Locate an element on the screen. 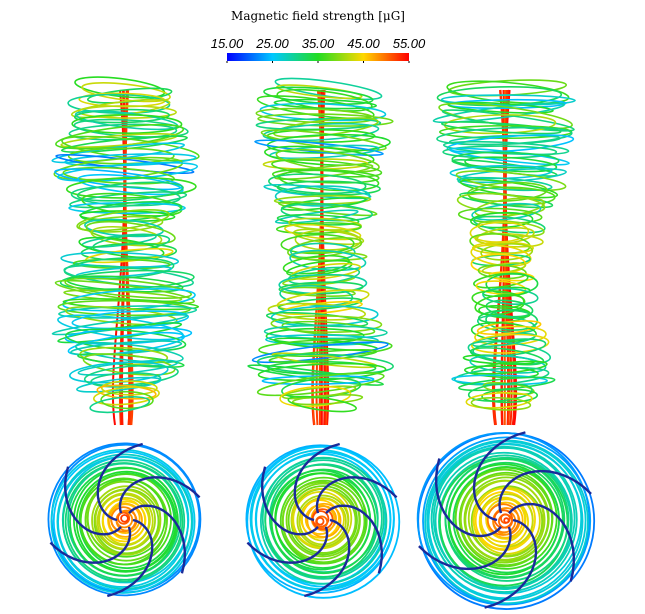  colorbar-title: Magnetic field strength [μG] is located at coordinates (318, 16).